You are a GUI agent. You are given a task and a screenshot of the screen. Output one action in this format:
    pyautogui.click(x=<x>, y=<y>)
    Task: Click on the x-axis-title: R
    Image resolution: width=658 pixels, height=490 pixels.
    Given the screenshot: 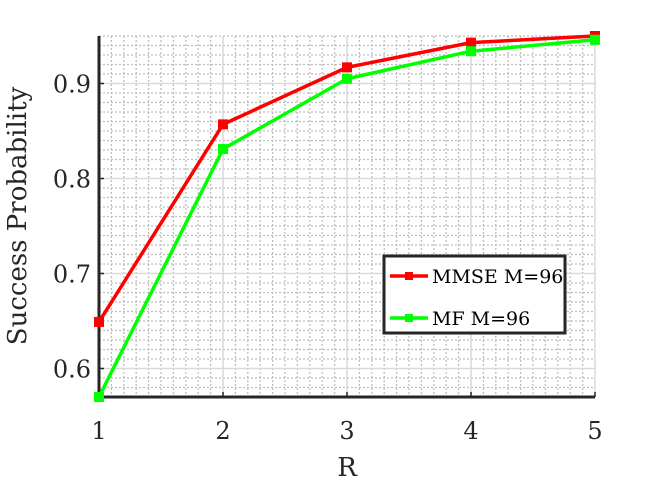 What is the action you would take?
    pyautogui.click(x=347, y=468)
    